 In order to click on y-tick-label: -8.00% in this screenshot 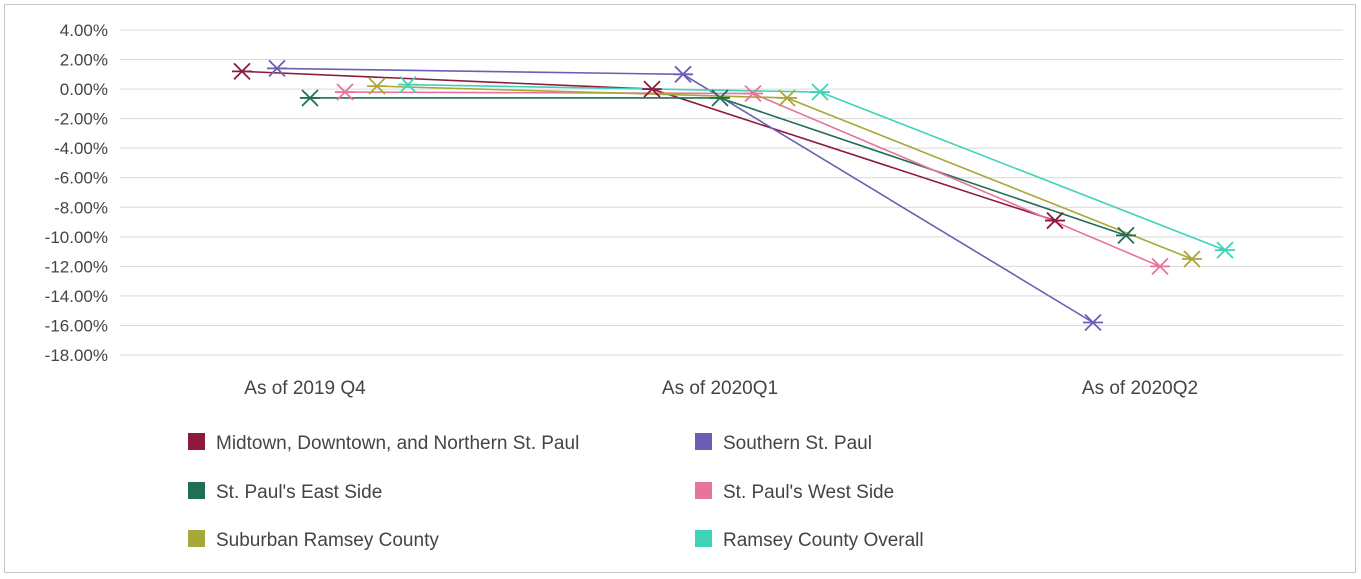, I will do `click(81, 207)`.